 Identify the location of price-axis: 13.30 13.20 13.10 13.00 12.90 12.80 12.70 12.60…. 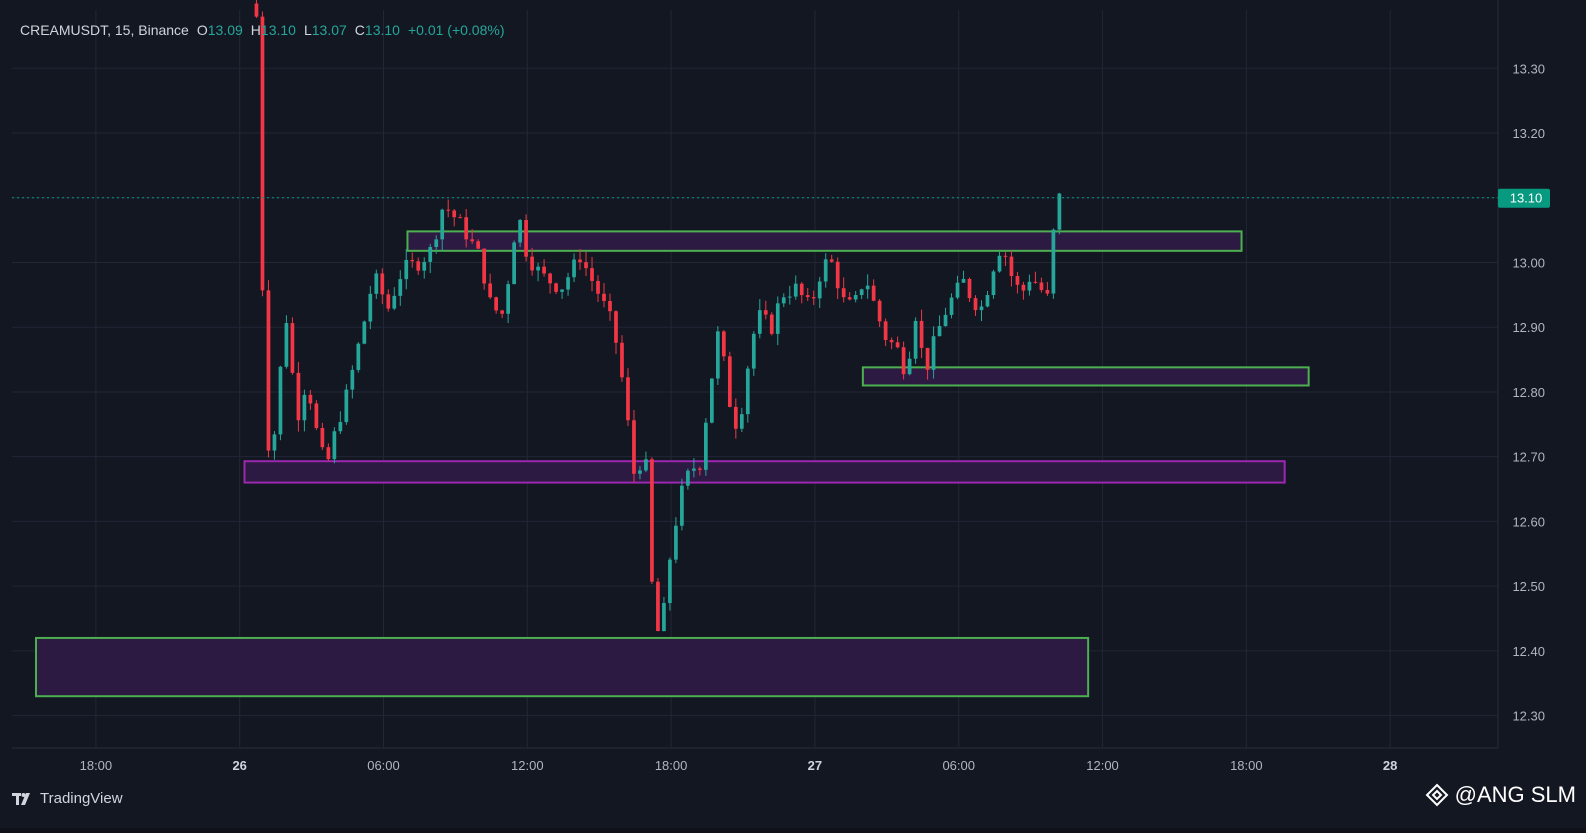
(1524, 392).